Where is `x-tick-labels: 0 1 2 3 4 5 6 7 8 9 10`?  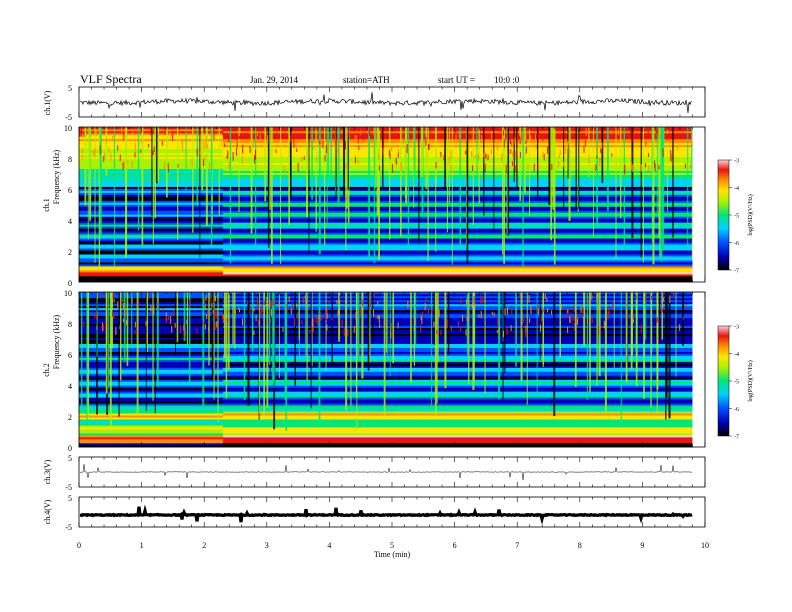
x-tick-labels: 0 1 2 3 4 5 6 7 8 9 10 is located at coordinates (393, 545).